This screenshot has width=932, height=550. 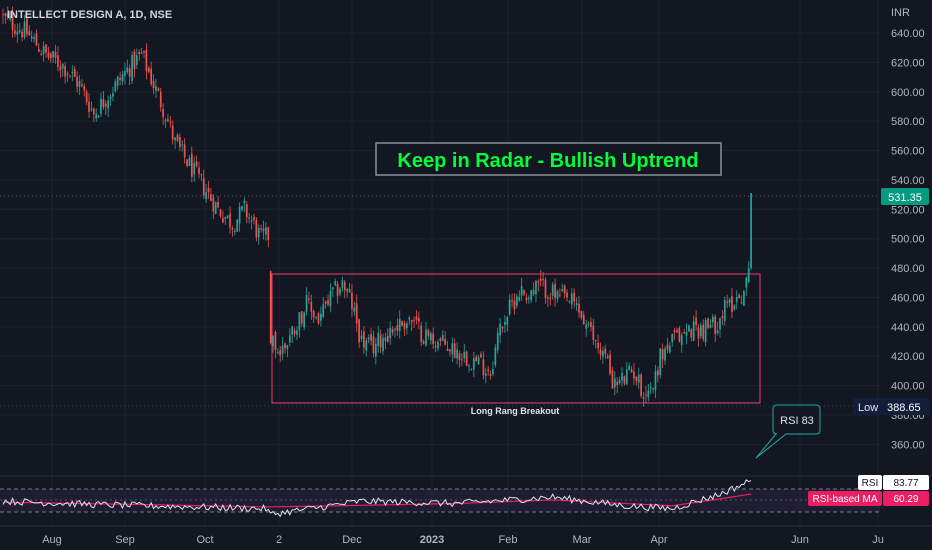 I want to click on time-tick-label: Sep, so click(x=125, y=540).